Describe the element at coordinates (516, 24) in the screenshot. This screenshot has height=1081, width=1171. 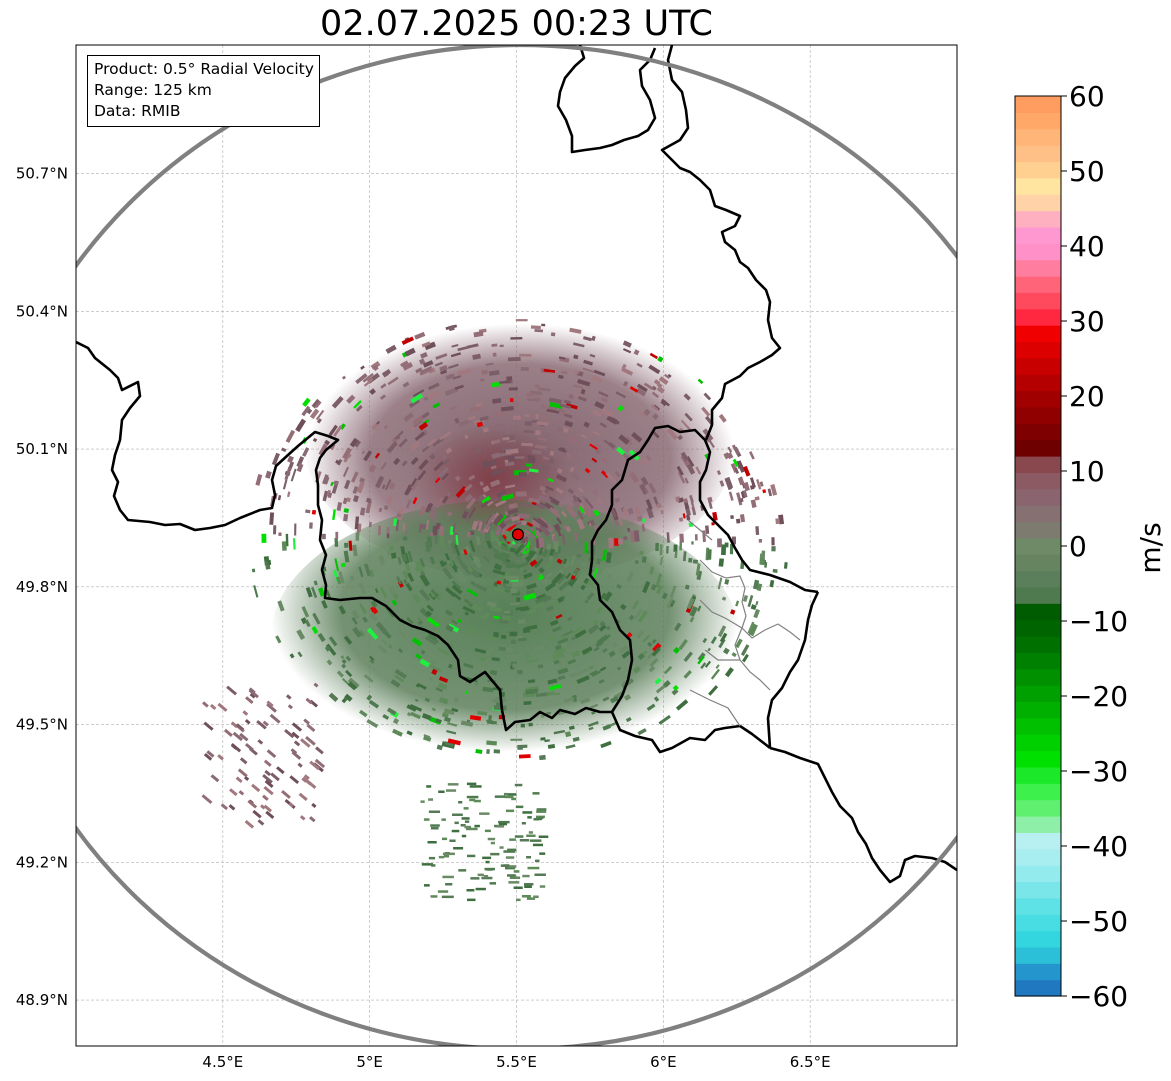
I see `map-title: 02.07.2025 00:23 UTC` at that location.